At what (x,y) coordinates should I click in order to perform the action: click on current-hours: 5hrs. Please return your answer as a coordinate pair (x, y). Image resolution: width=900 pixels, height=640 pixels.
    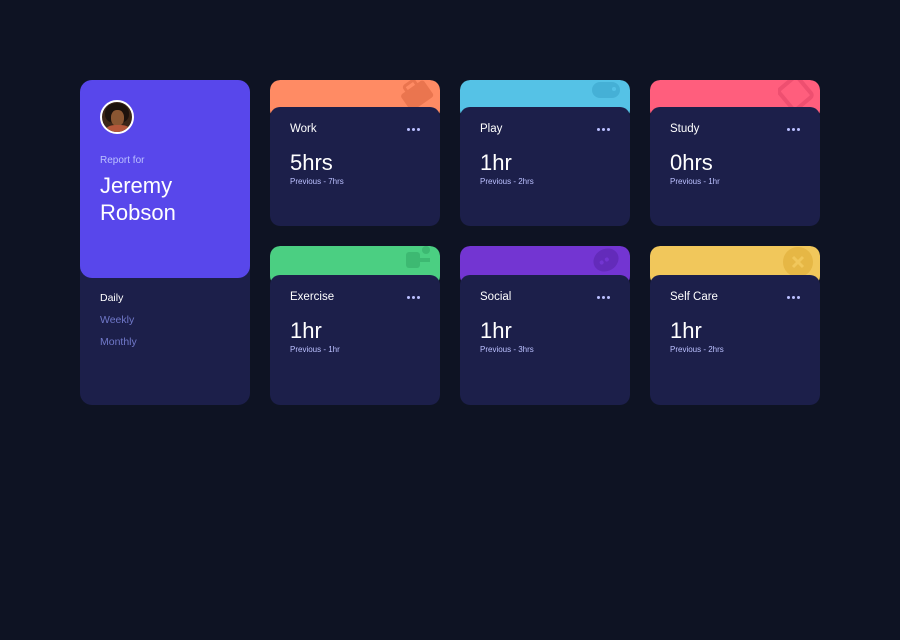
    Looking at the image, I should click on (311, 162).